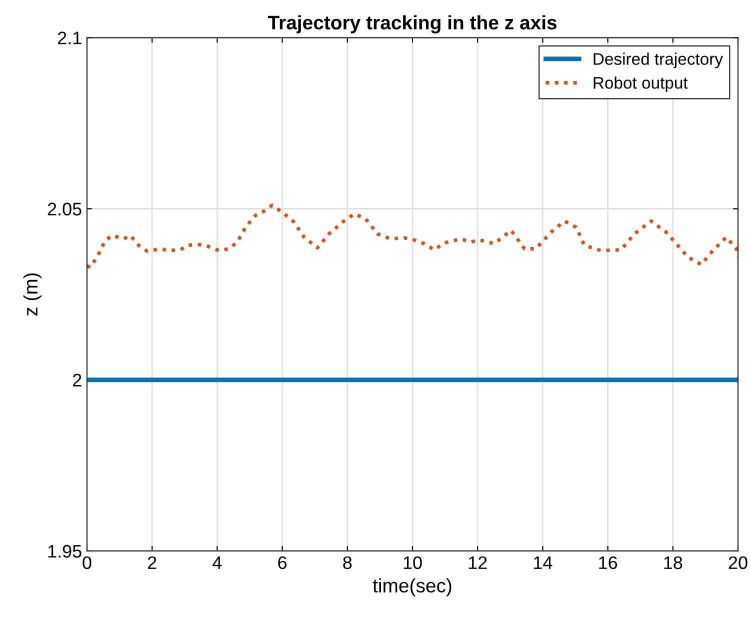 This screenshot has width=750, height=617. What do you see at coordinates (543, 562) in the screenshot?
I see `x-tick-label: 14` at bounding box center [543, 562].